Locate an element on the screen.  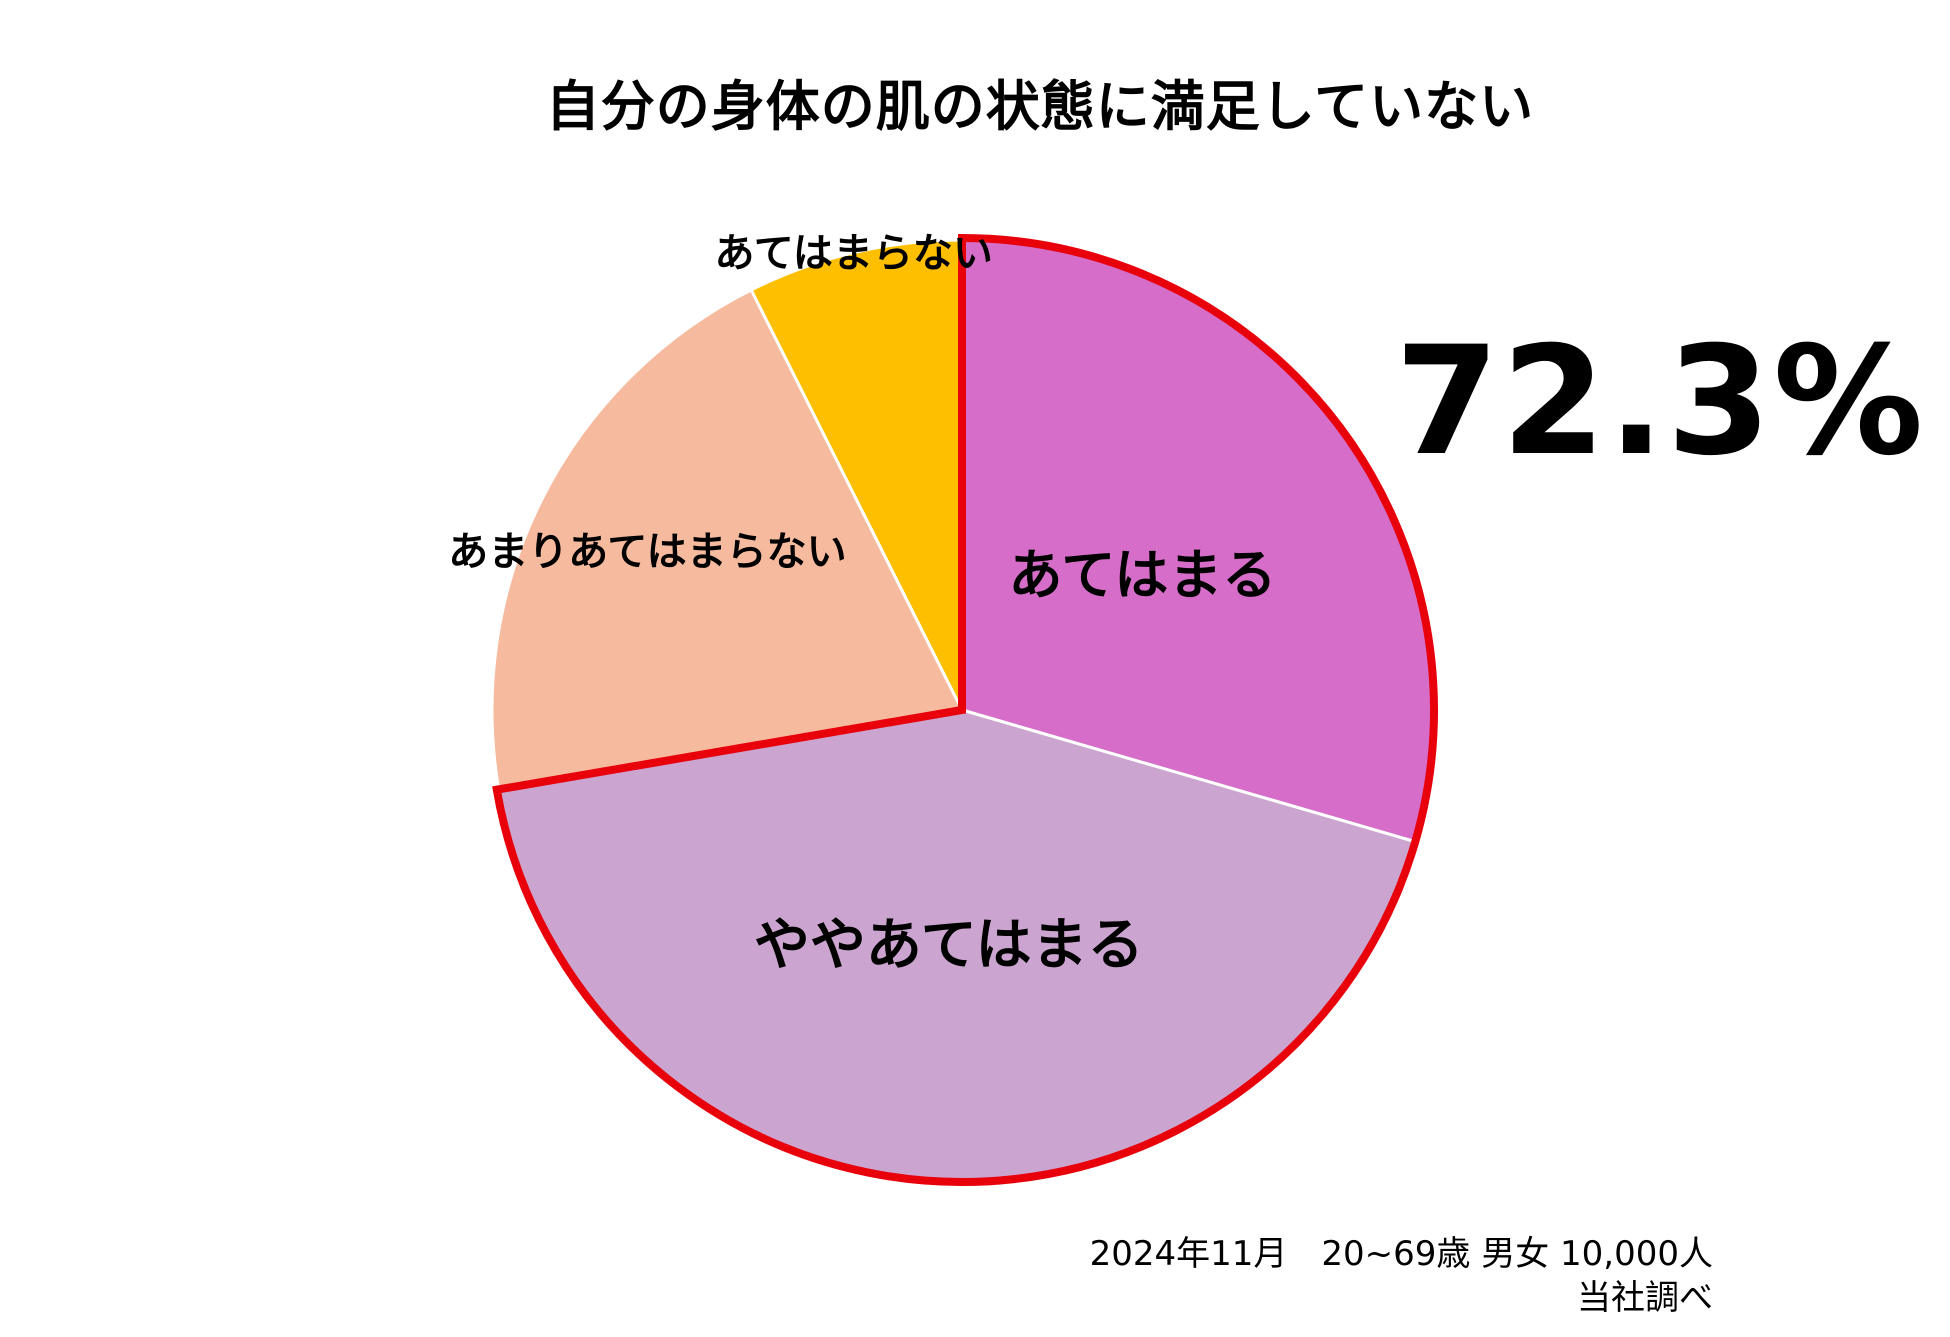
pie-slice-2-label: ややあてはまる is located at coordinates (949, 945).